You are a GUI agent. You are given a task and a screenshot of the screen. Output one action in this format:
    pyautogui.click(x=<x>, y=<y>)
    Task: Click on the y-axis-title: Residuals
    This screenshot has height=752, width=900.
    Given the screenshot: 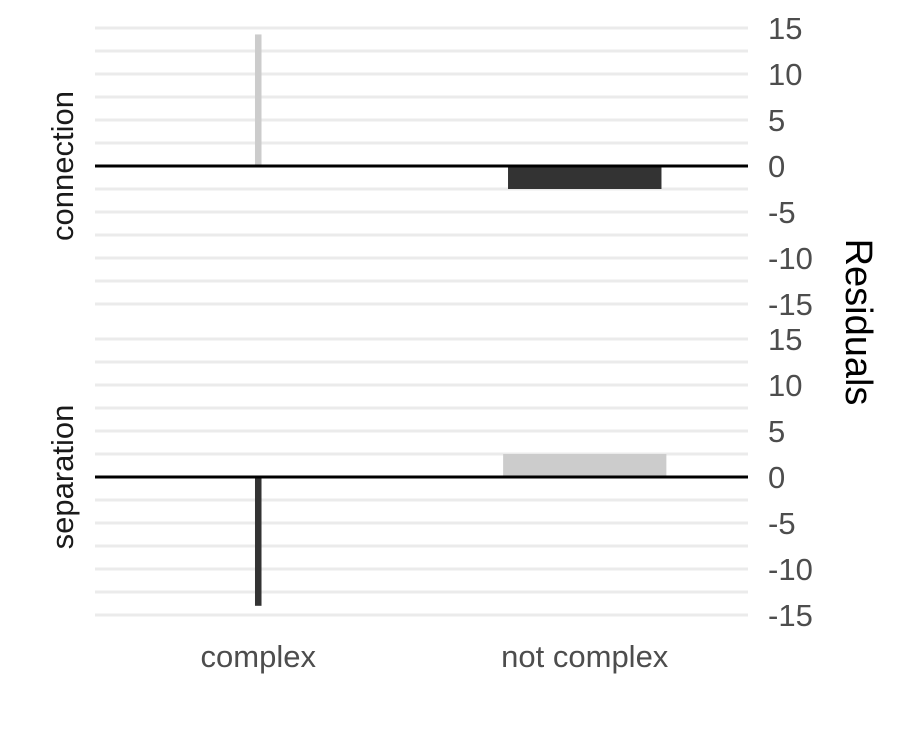 What is the action you would take?
    pyautogui.click(x=858, y=322)
    